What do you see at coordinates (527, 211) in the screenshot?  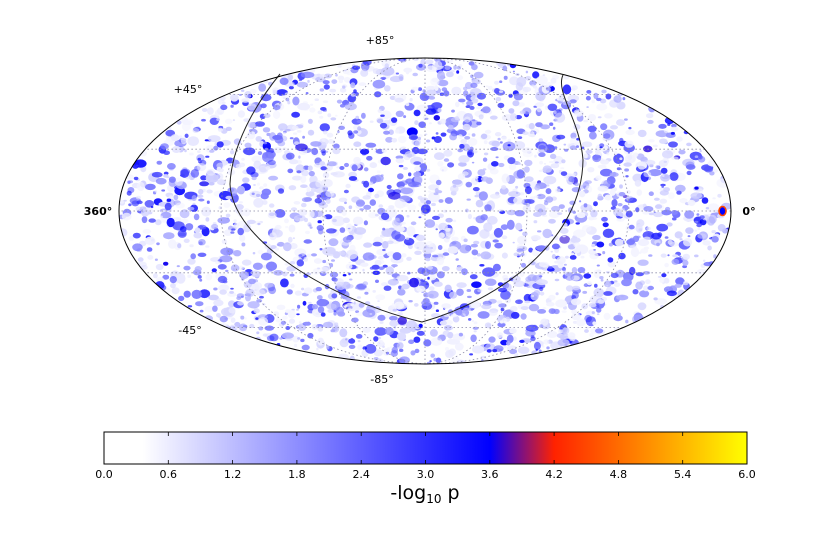 I see `graticule-meridian` at bounding box center [527, 211].